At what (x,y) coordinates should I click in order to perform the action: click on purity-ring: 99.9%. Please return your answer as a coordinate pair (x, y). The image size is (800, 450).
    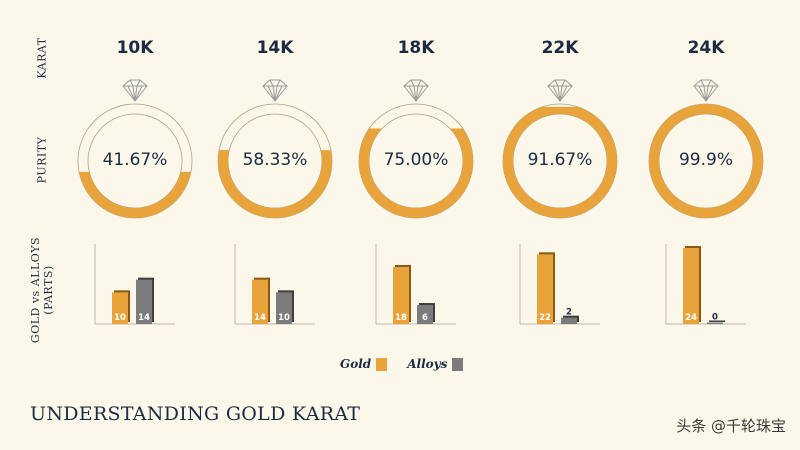
    Looking at the image, I should click on (706, 156).